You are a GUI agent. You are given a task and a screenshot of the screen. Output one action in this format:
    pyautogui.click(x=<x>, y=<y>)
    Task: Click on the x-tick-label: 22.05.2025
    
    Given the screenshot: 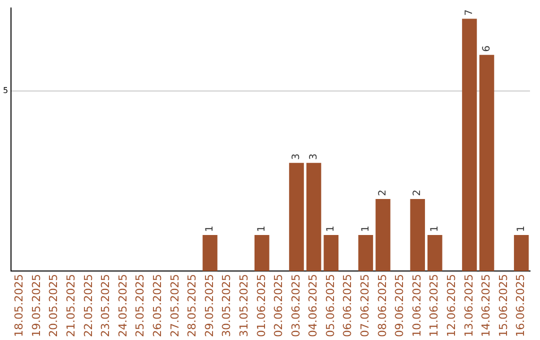 What is the action you would take?
    pyautogui.click(x=88, y=306)
    